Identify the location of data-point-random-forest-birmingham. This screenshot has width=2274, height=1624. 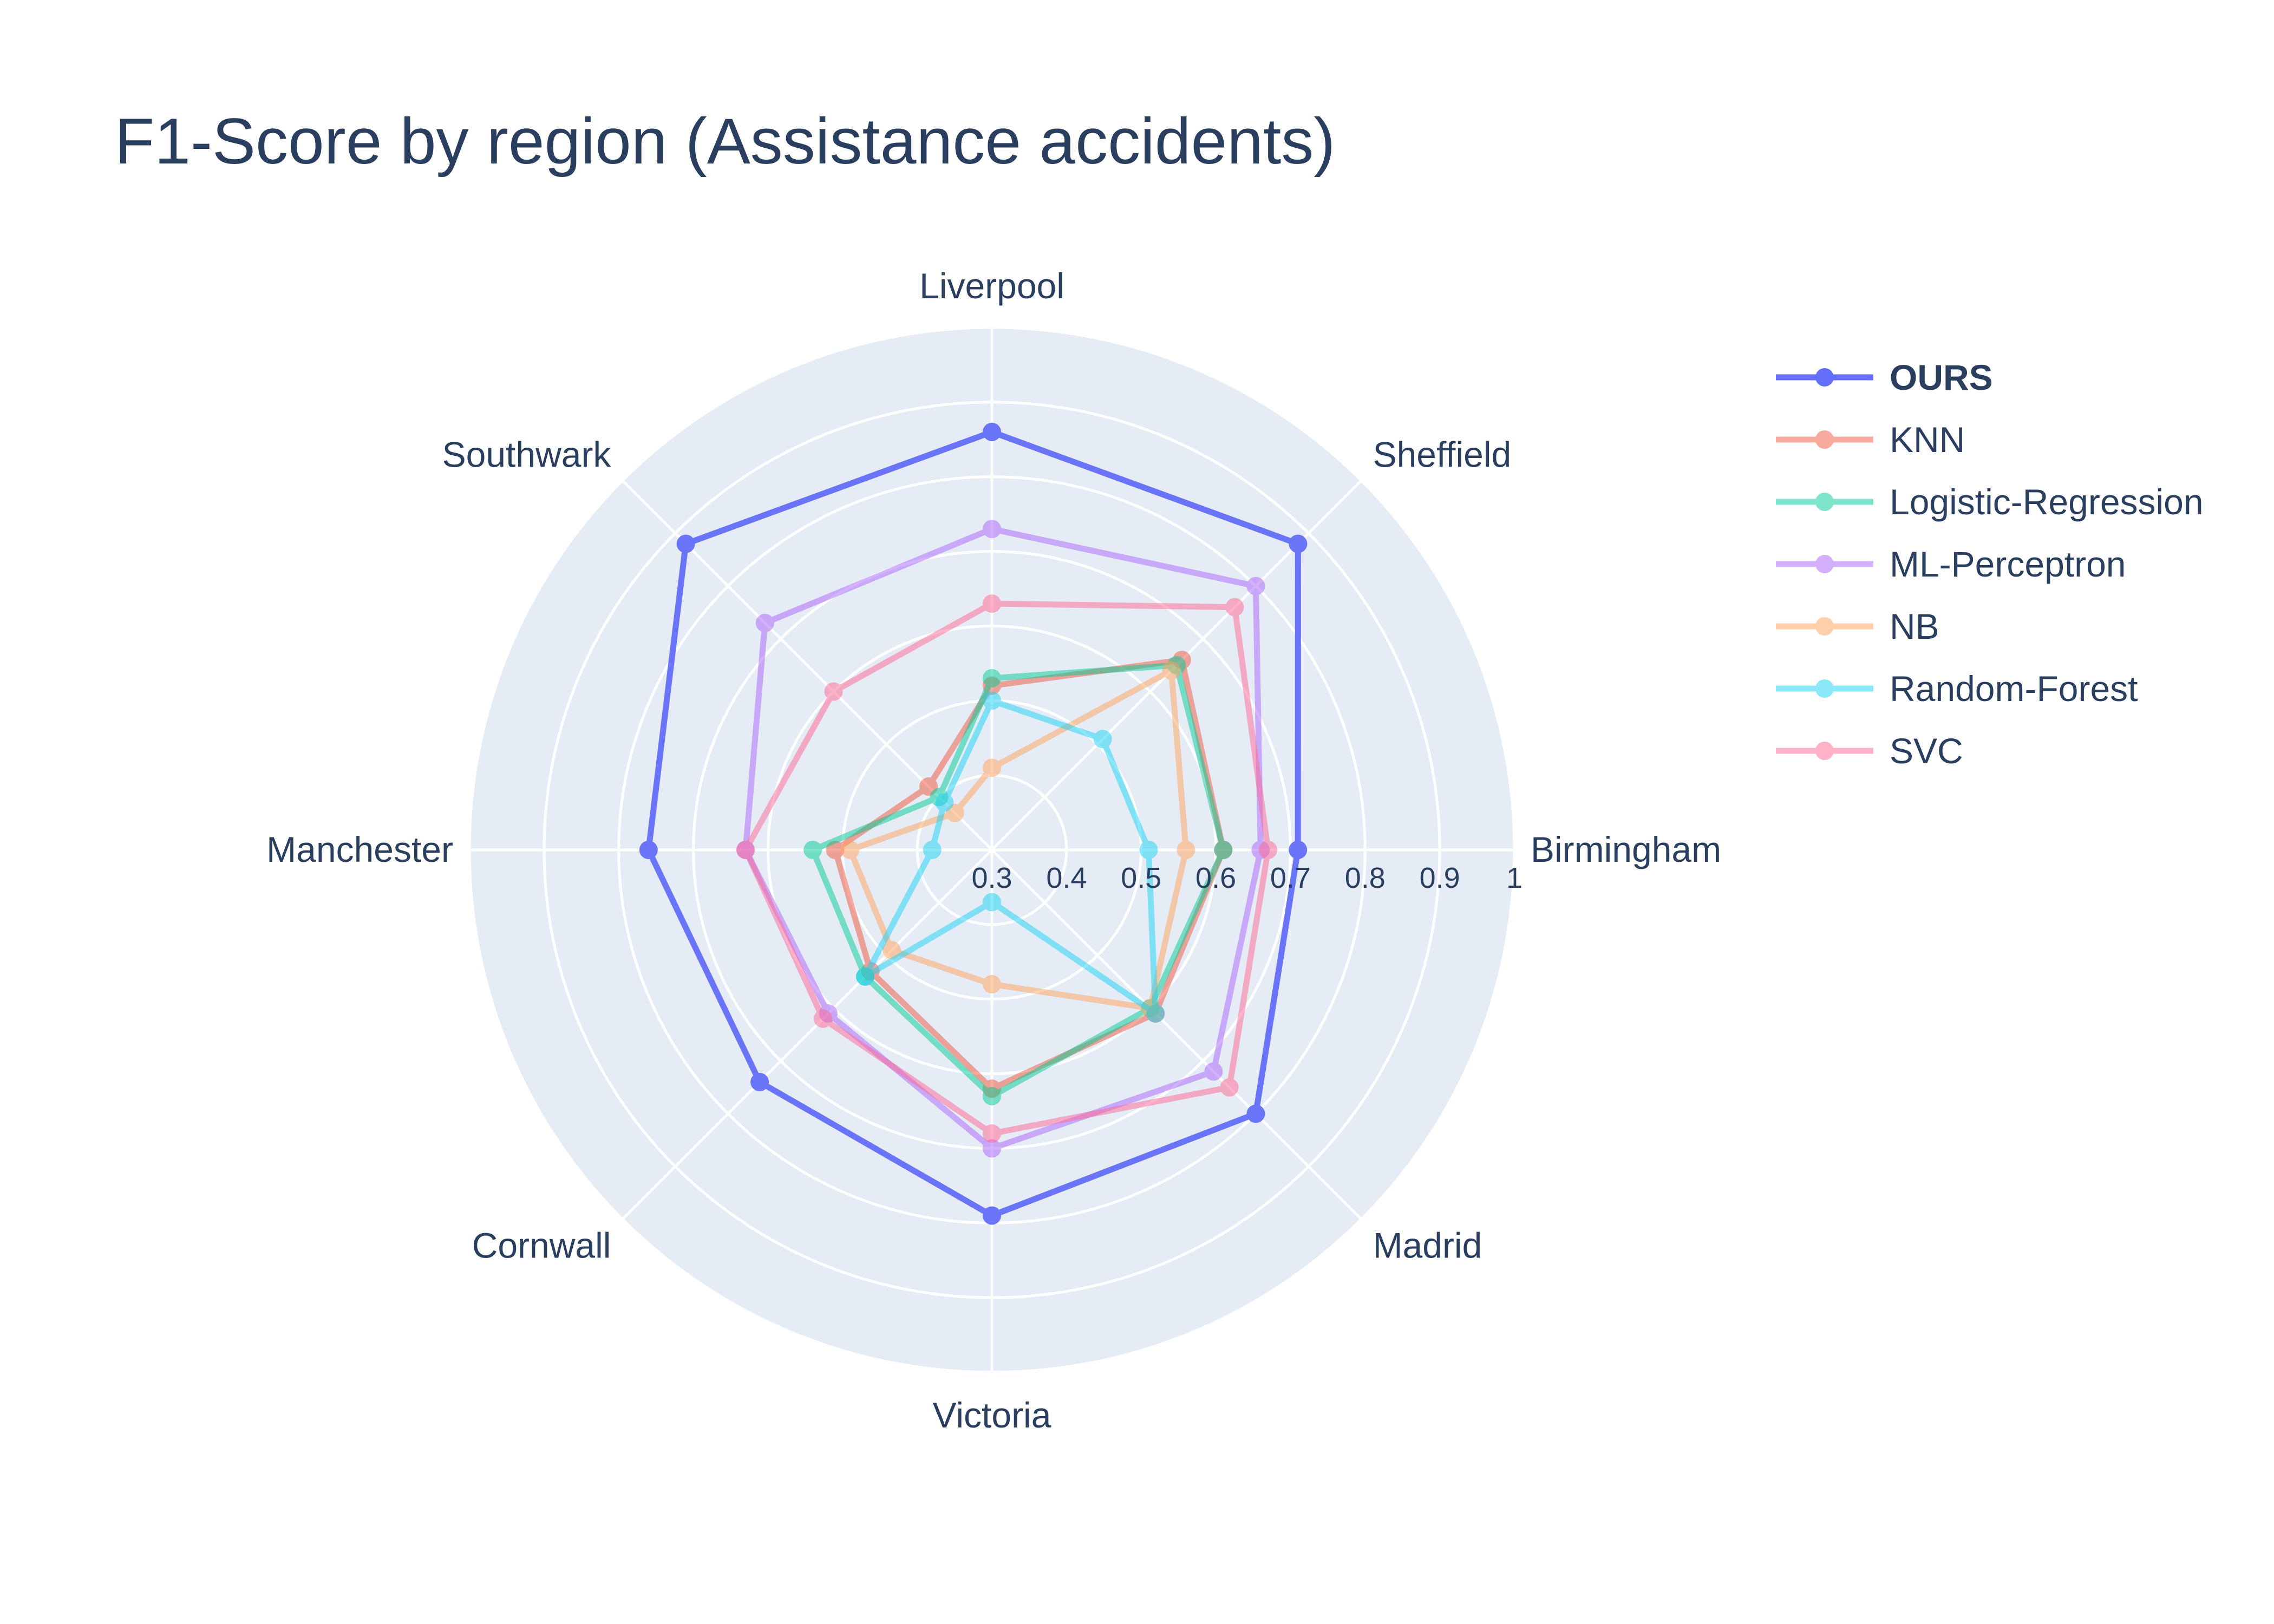
(1149, 850).